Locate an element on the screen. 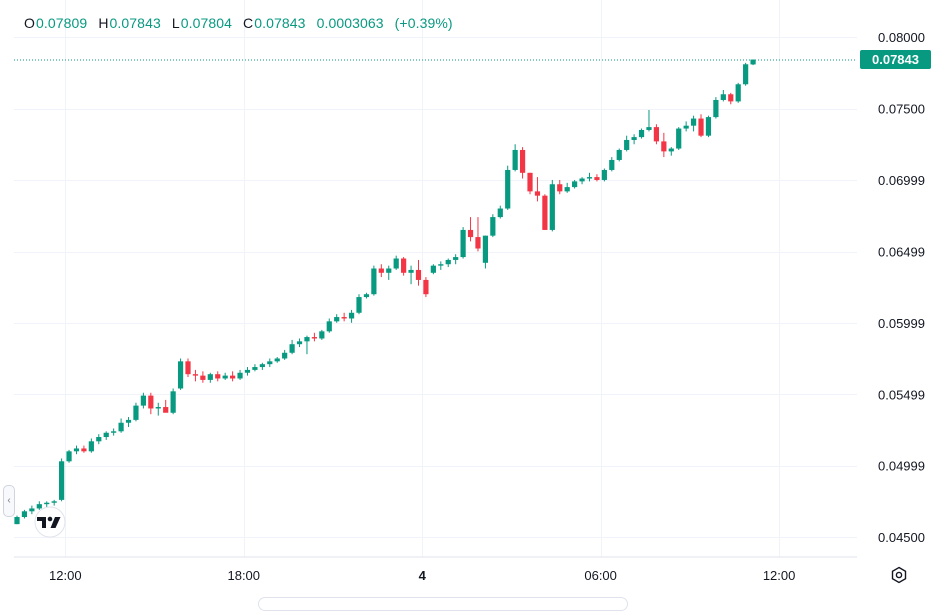  chevron-left-icon: ‹ is located at coordinates (9, 501).